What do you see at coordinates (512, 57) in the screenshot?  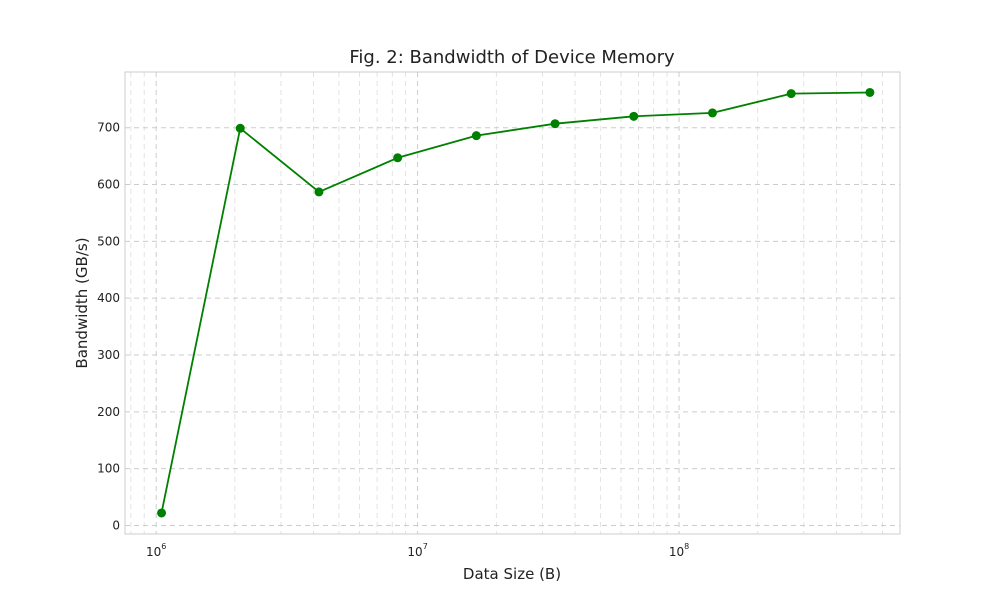 I see `chart-title: Fig. 2: Bandwidth of Device Memory` at bounding box center [512, 57].